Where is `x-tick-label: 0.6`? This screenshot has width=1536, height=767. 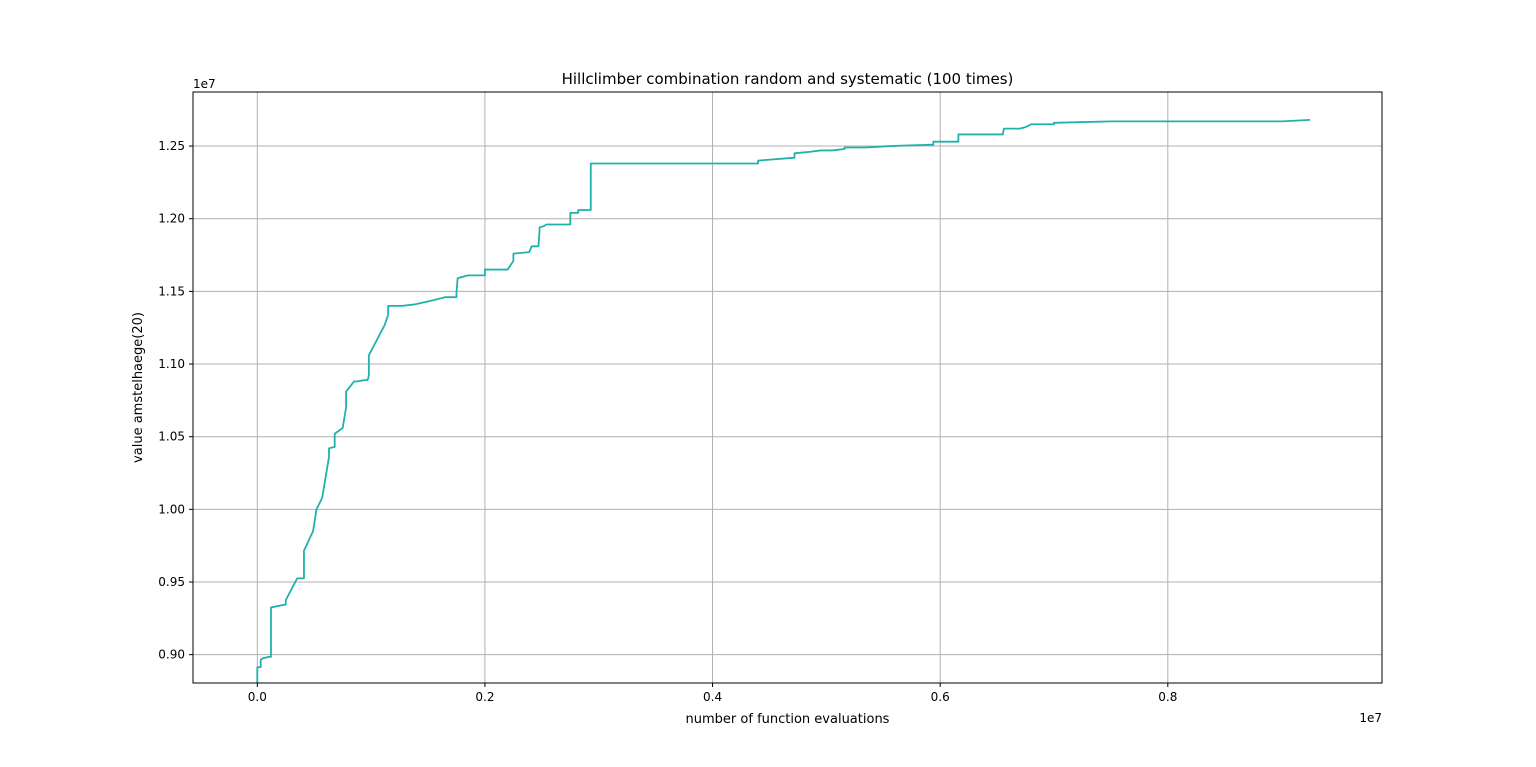
x-tick-label: 0.6 is located at coordinates (940, 697).